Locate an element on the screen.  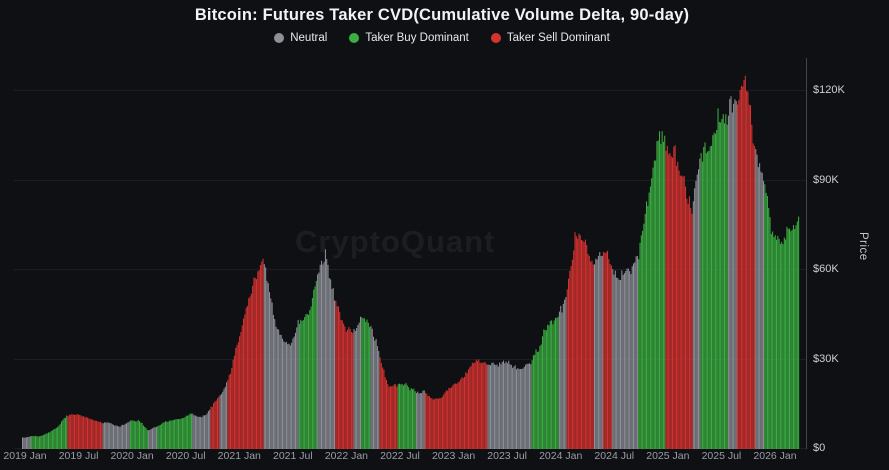
y-tick-label: $30K is located at coordinates (826, 358).